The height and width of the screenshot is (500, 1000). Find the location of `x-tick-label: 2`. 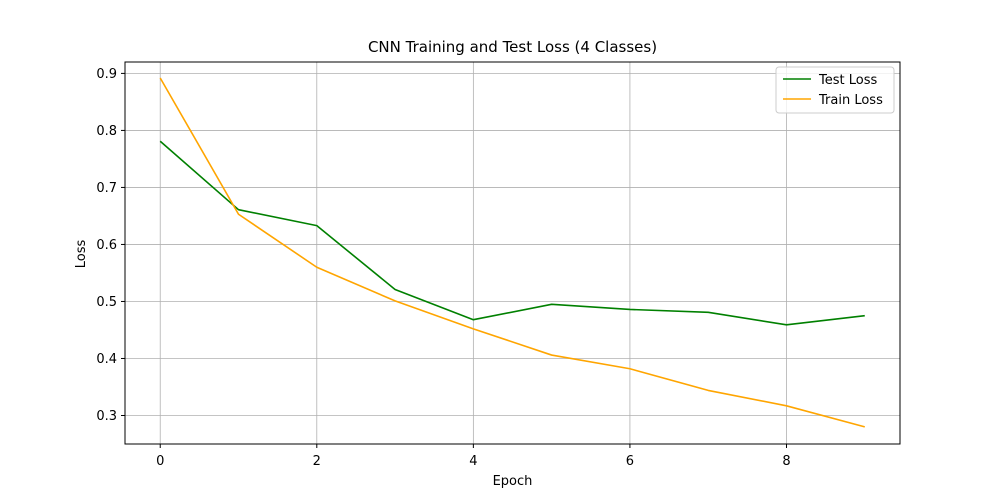

x-tick-label: 2 is located at coordinates (317, 461).